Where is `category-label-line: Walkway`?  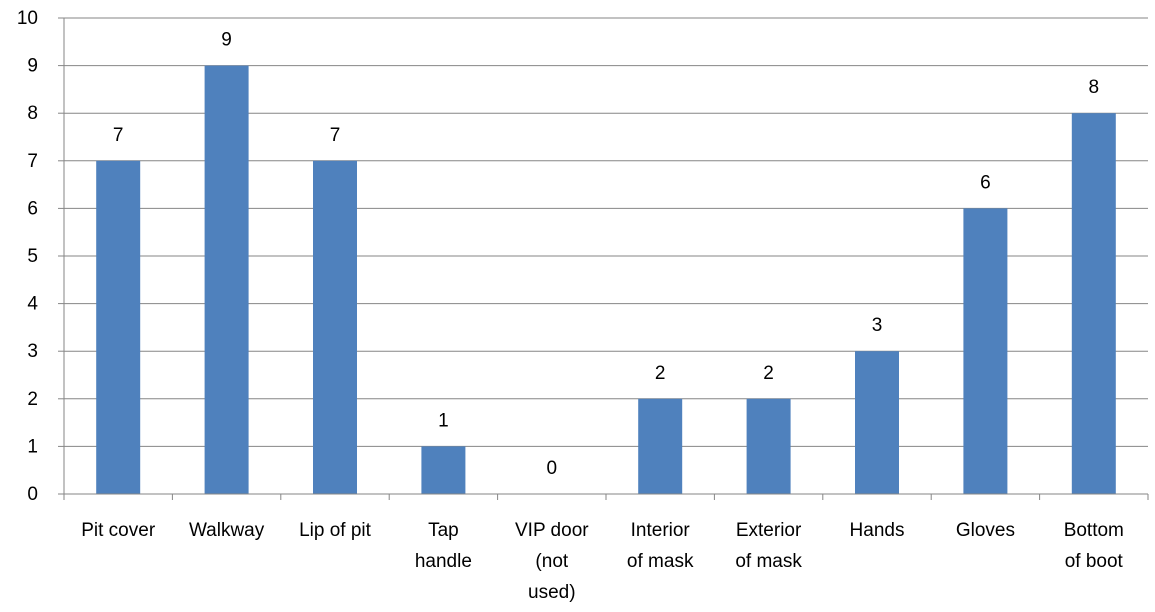
category-label-line: Walkway is located at coordinates (227, 530).